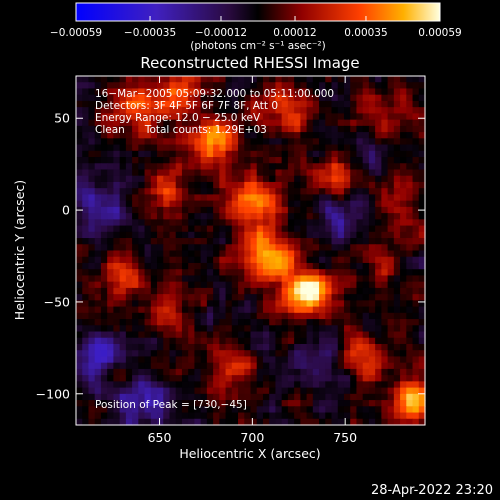  What do you see at coordinates (181, 130) in the screenshot?
I see `annotation-line-4: Clean Total counts: 1.29E+03` at bounding box center [181, 130].